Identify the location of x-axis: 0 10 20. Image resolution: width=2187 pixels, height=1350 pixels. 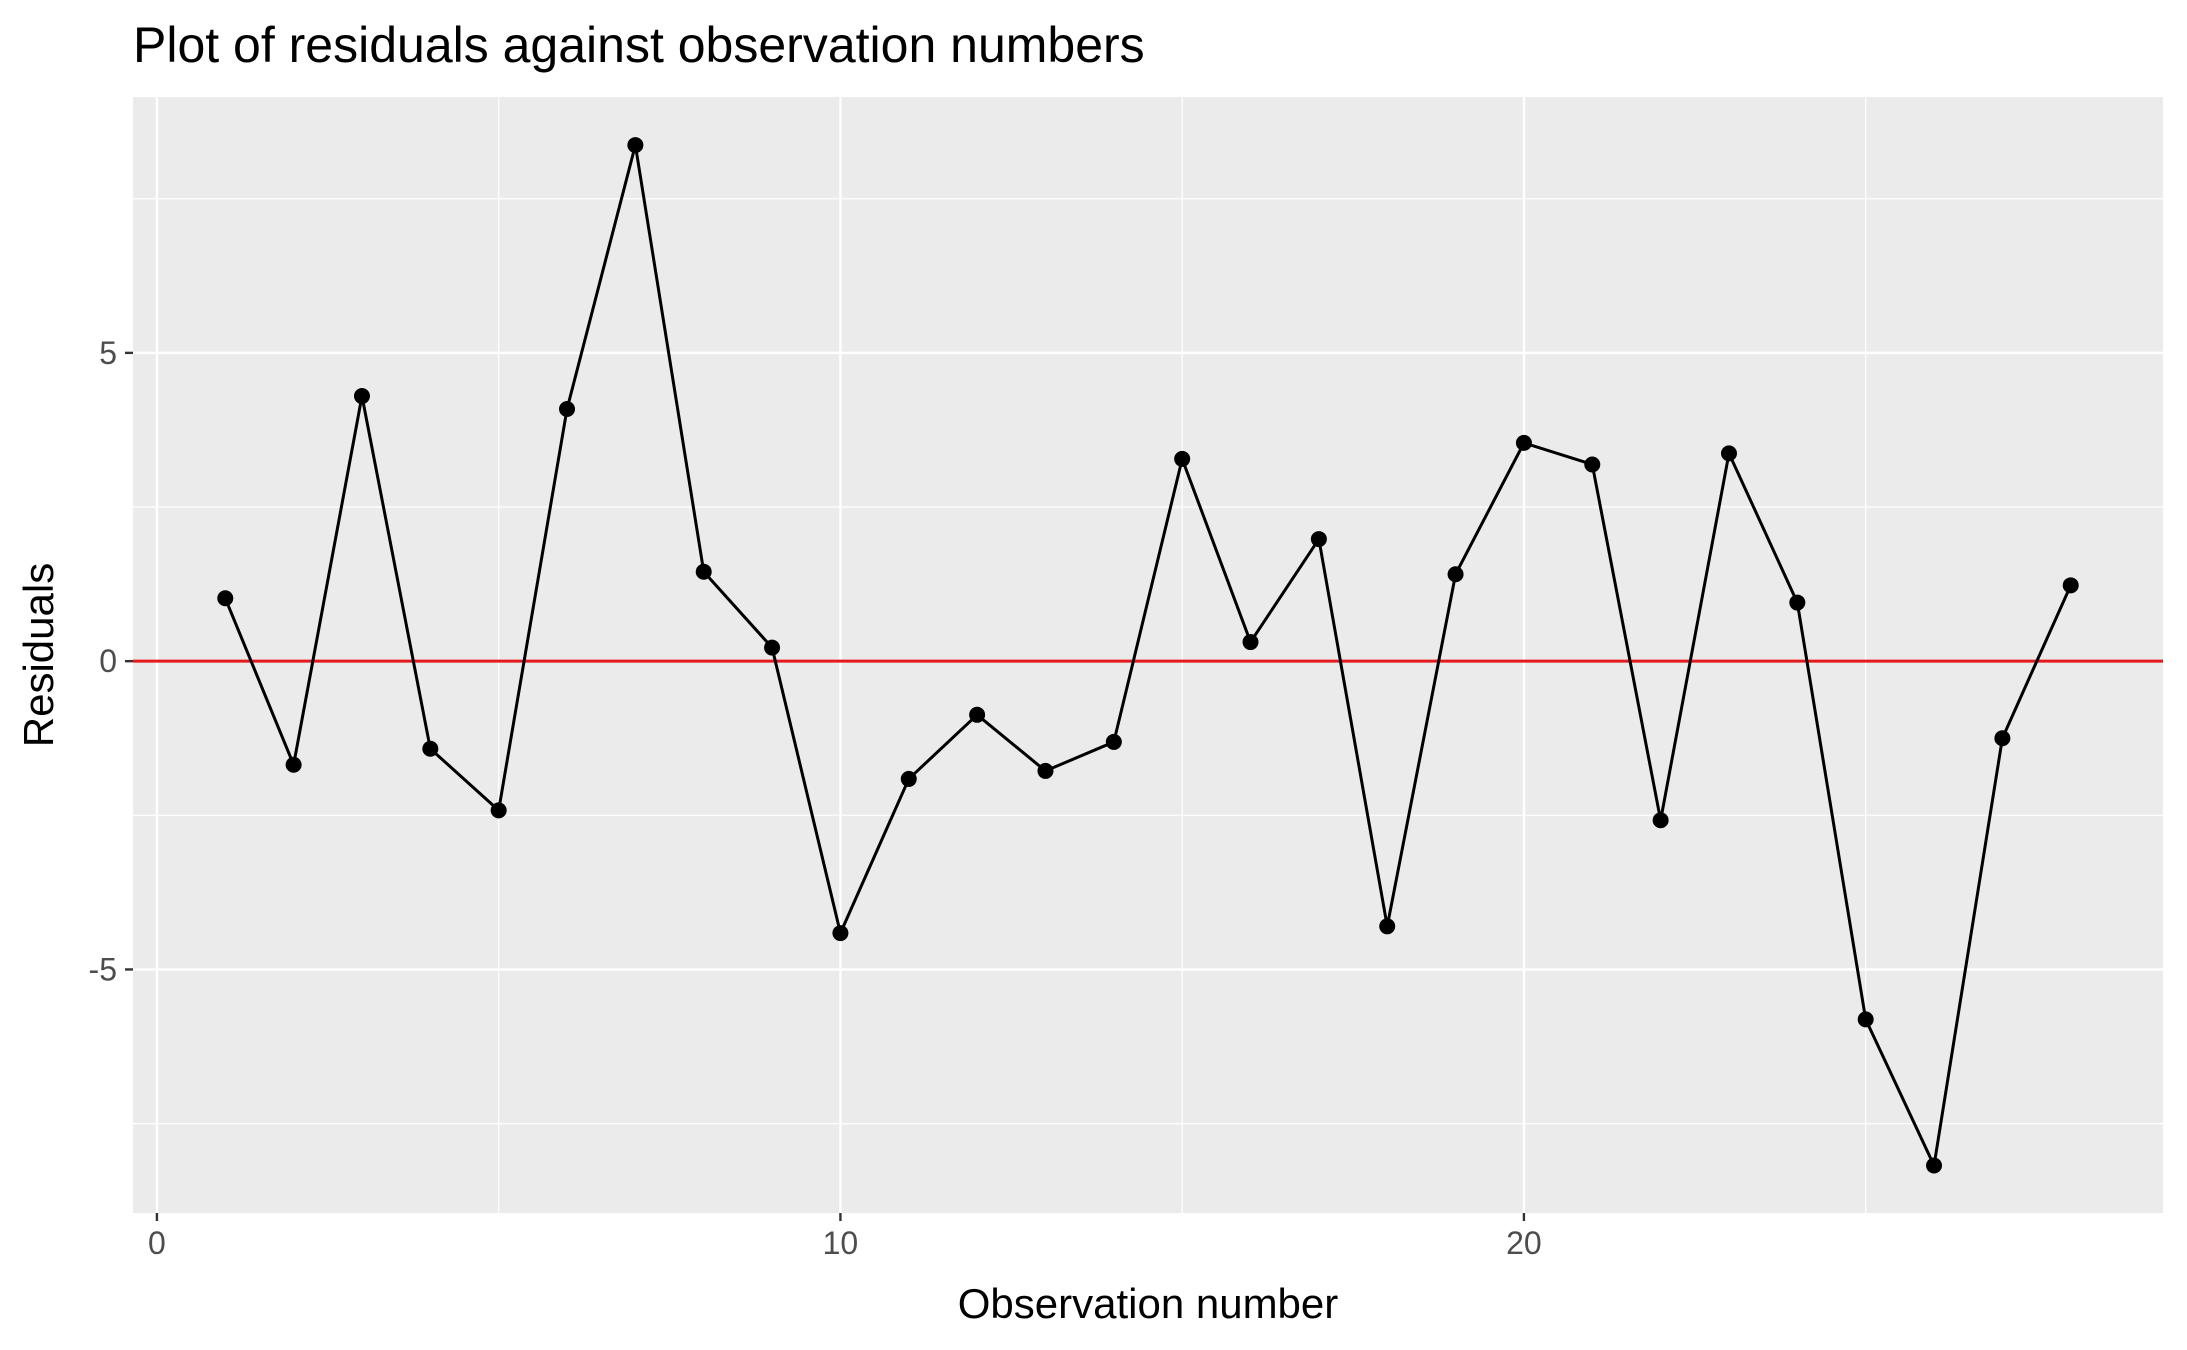
(845, 1237).